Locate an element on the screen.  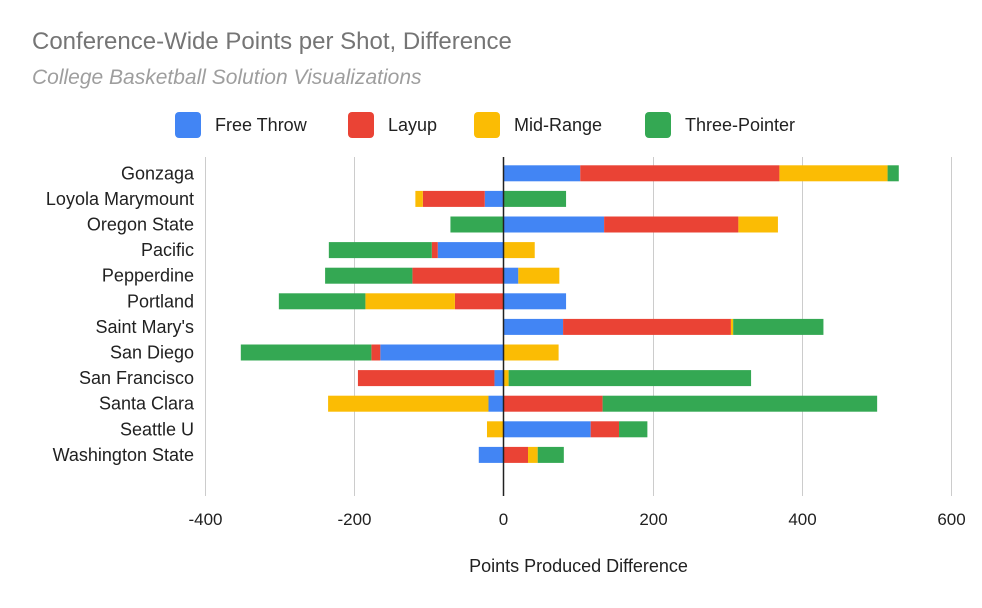
x-tick-label: 400 is located at coordinates (802, 519).